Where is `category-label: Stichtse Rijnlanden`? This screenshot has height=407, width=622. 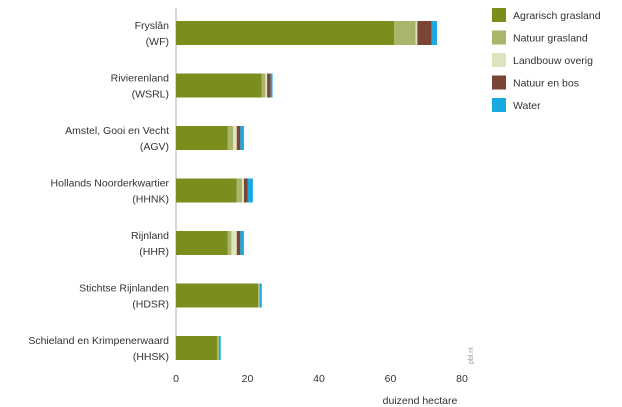
category-label: Stichtse Rijnlanden is located at coordinates (124, 289).